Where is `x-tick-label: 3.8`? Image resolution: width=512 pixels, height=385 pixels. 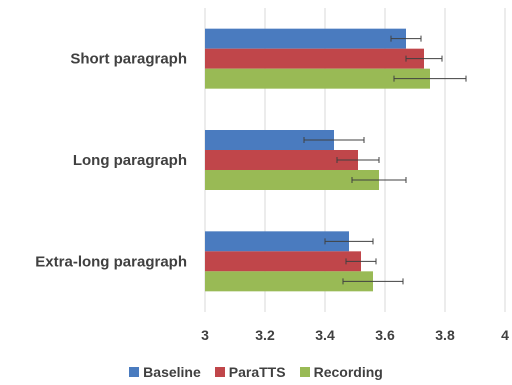 x-tick-label: 3.8 is located at coordinates (445, 335).